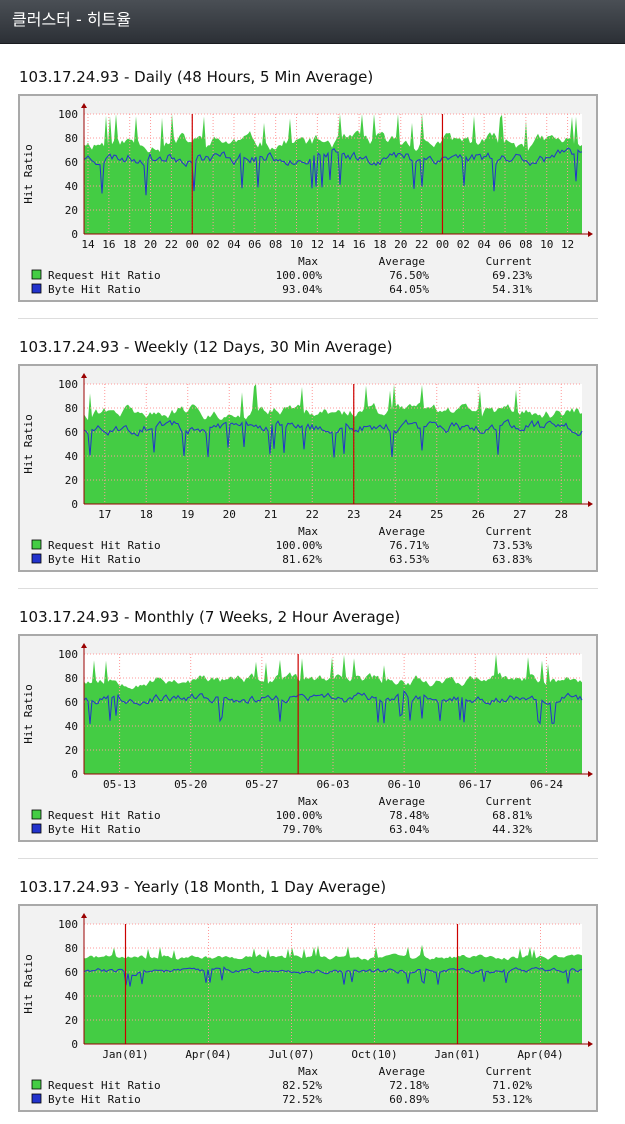  I want to click on byte-average-value: 63.04%, so click(409, 829).